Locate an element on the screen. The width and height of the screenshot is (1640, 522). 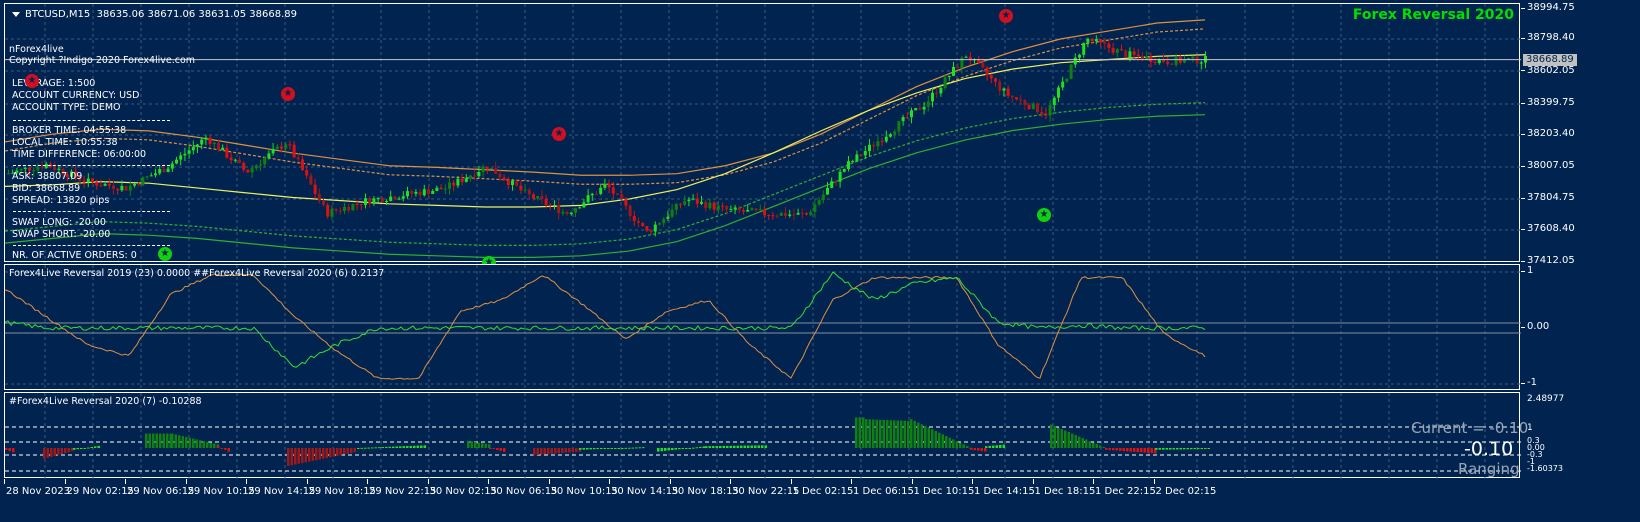
local-time-text: LOCAL TIME: 10:55:38 is located at coordinates (65, 142).